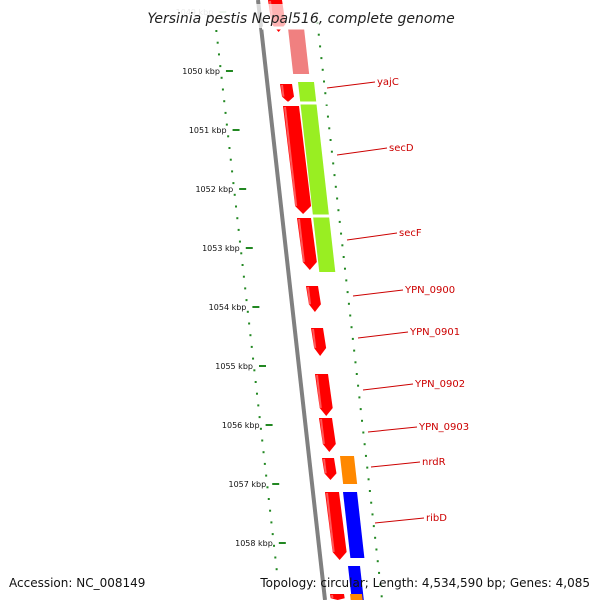 The width and height of the screenshot is (600, 600). Describe the element at coordinates (434, 462) in the screenshot. I see `gene-label-nrdr: nrdR` at that location.